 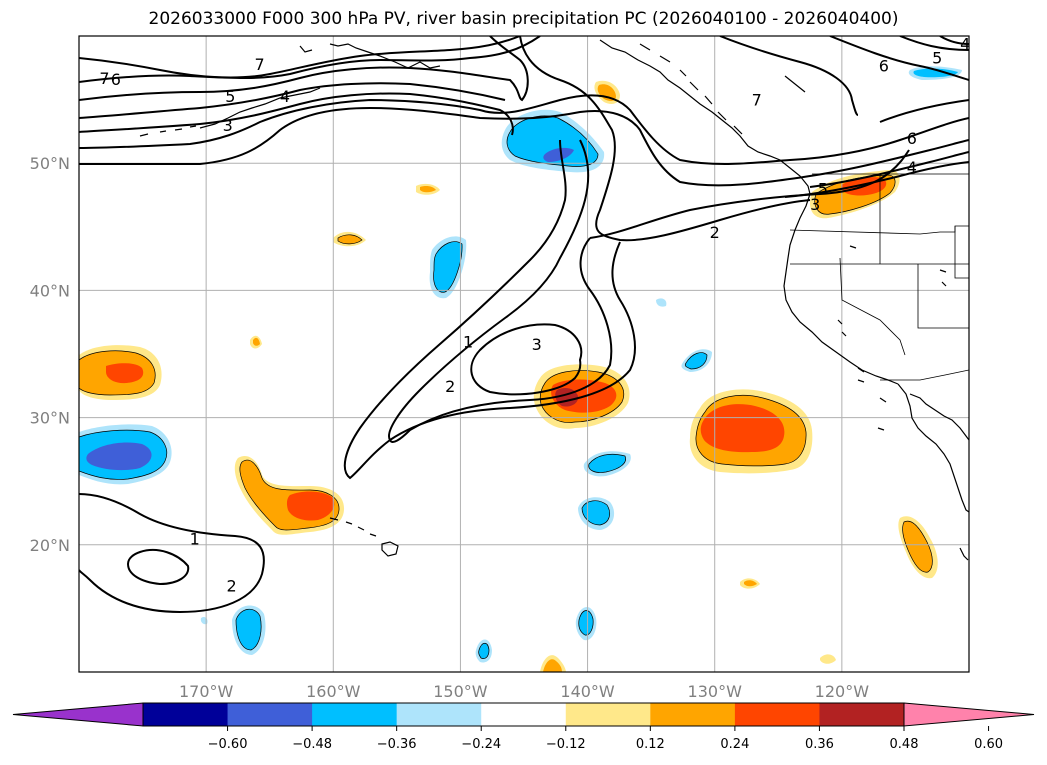 What do you see at coordinates (50, 290) in the screenshot?
I see `latitude-label: 40°N` at bounding box center [50, 290].